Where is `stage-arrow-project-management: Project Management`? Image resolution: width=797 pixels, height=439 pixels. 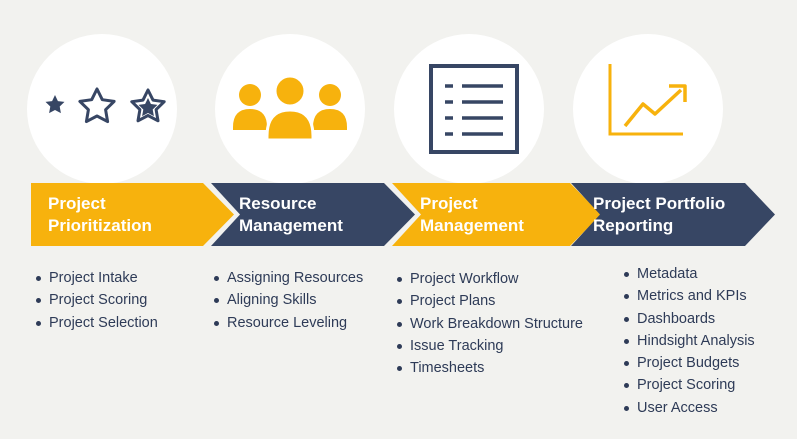
stage-arrow-project-management: Project Management is located at coordinates (498, 214).